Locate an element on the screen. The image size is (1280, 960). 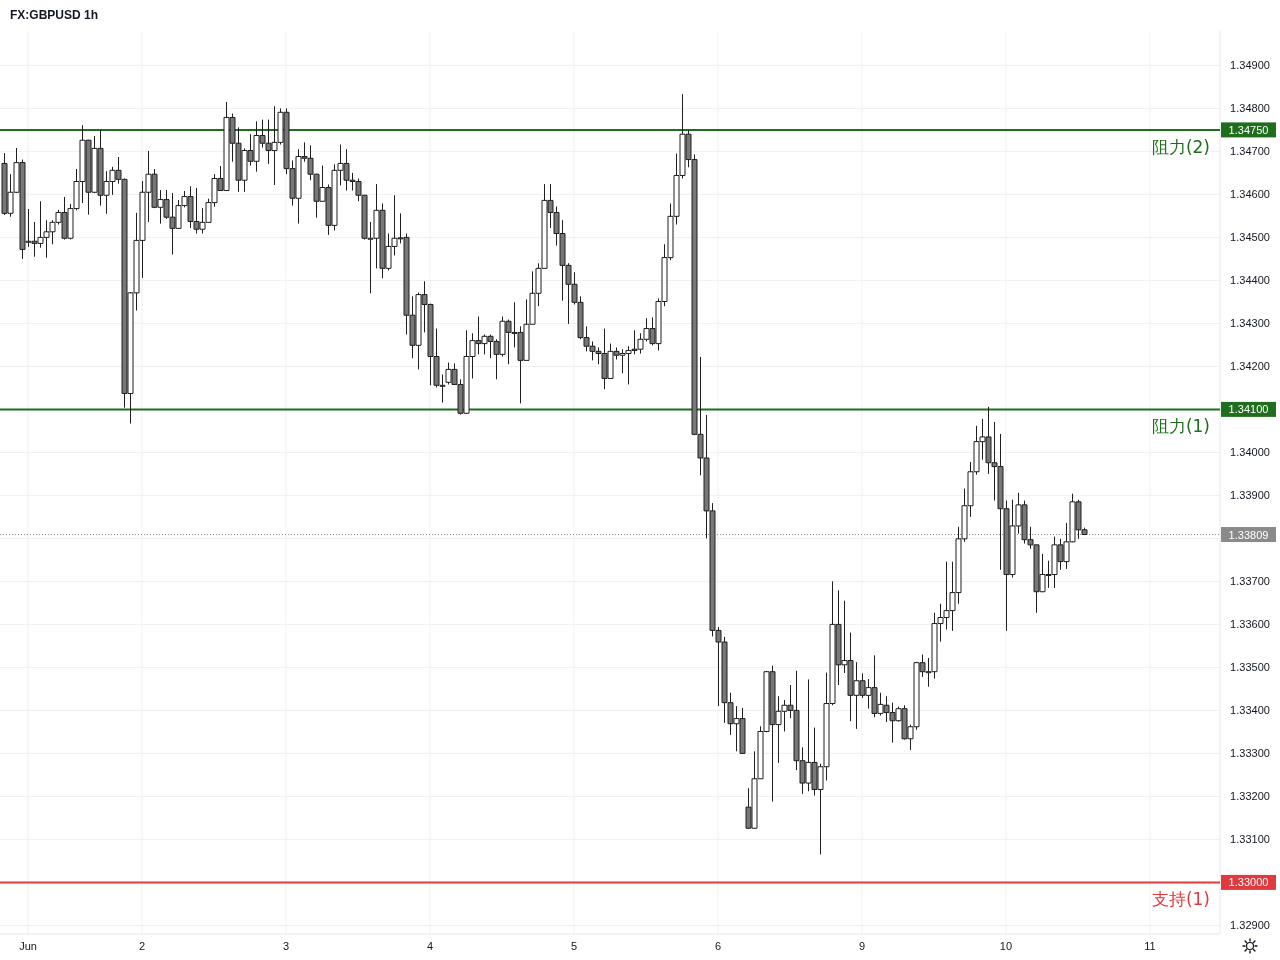
x-tick-label: 9 is located at coordinates (862, 946).